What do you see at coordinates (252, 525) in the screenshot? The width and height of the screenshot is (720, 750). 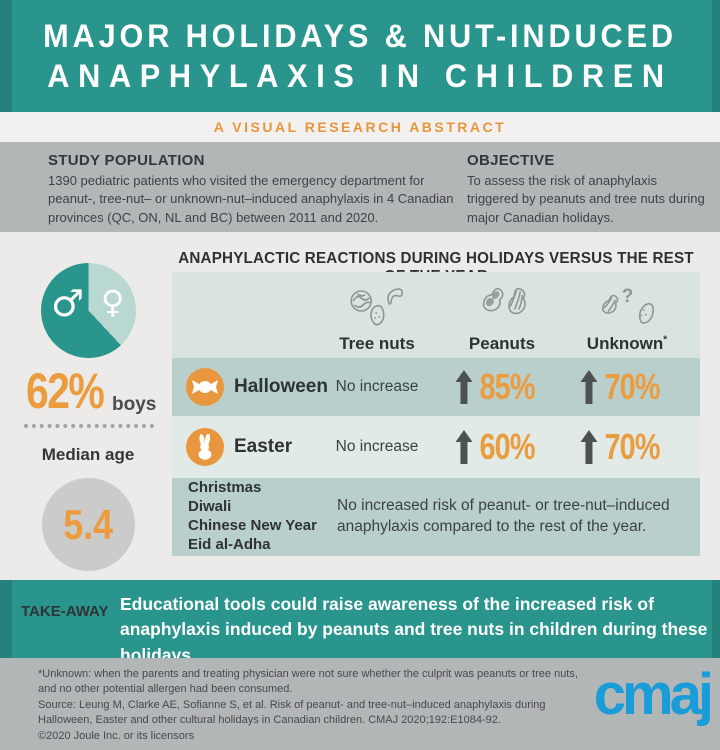 I see `holiday-chinese-new-year: Chinese New Year` at bounding box center [252, 525].